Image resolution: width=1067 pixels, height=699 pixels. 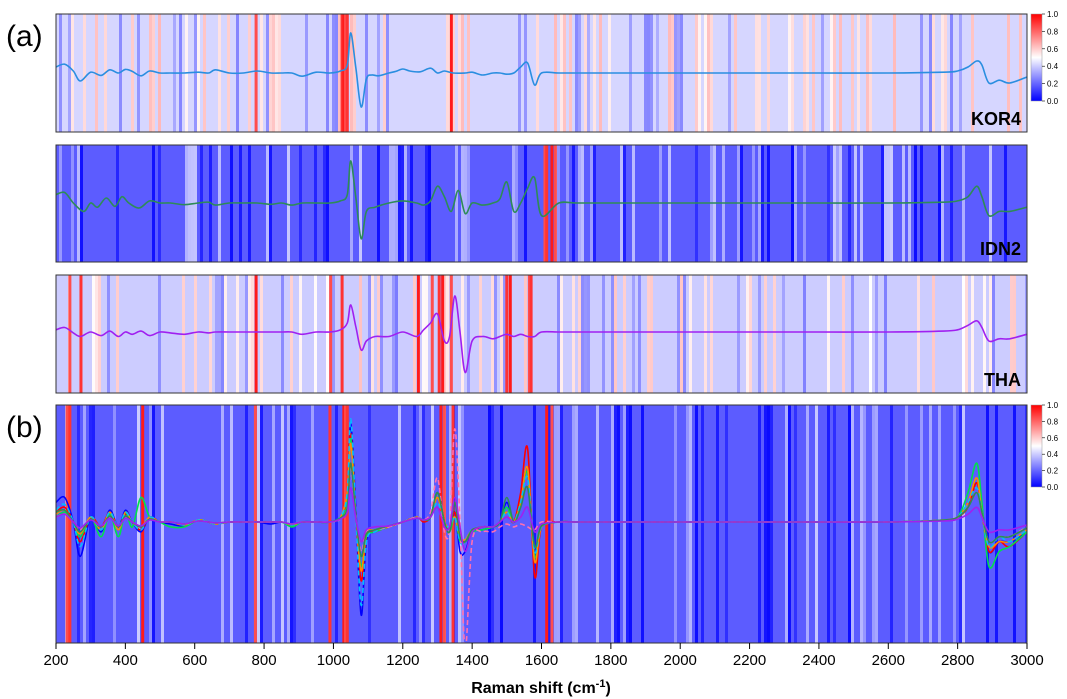 What do you see at coordinates (610, 660) in the screenshot?
I see `x-tick-label: 1800` at bounding box center [610, 660].